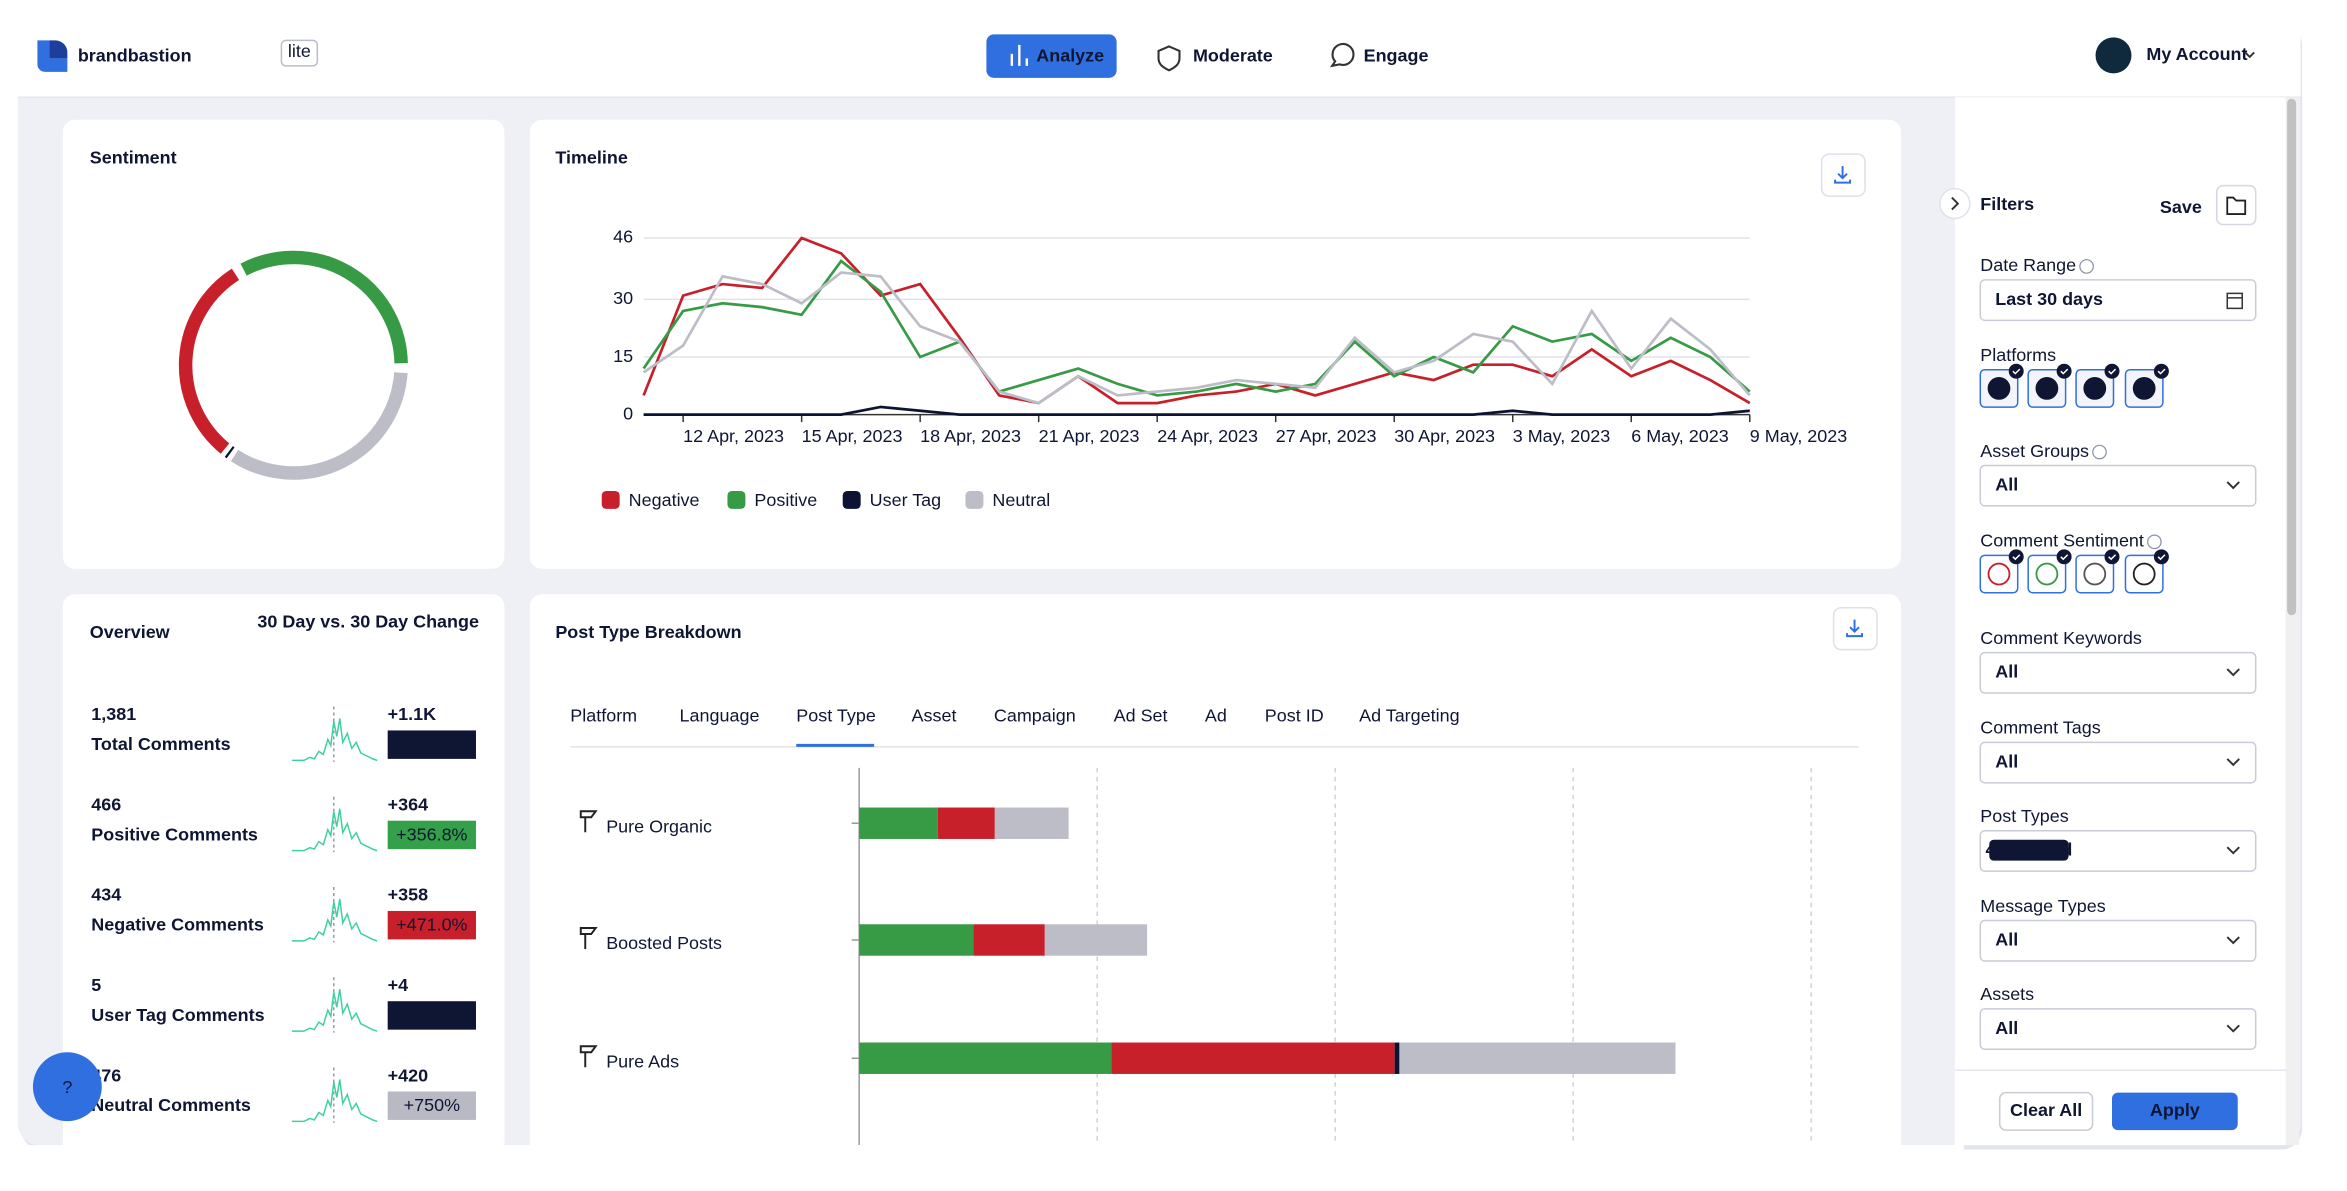  What do you see at coordinates (2236, 205) in the screenshot?
I see `folder-btn` at bounding box center [2236, 205].